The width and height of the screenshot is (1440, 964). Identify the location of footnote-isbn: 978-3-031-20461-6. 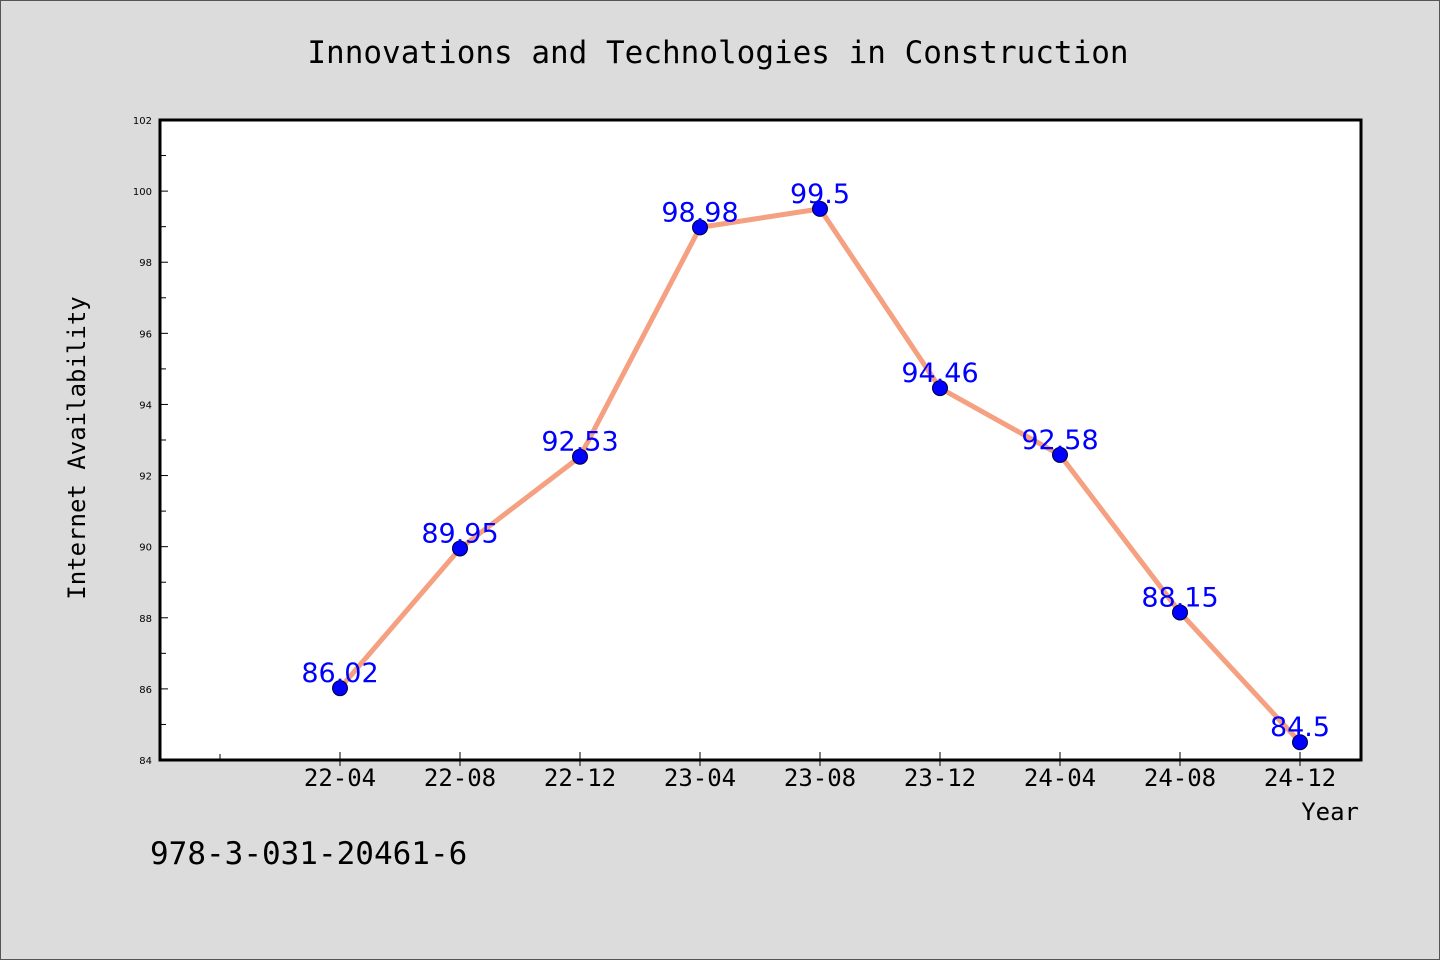
(308, 854).